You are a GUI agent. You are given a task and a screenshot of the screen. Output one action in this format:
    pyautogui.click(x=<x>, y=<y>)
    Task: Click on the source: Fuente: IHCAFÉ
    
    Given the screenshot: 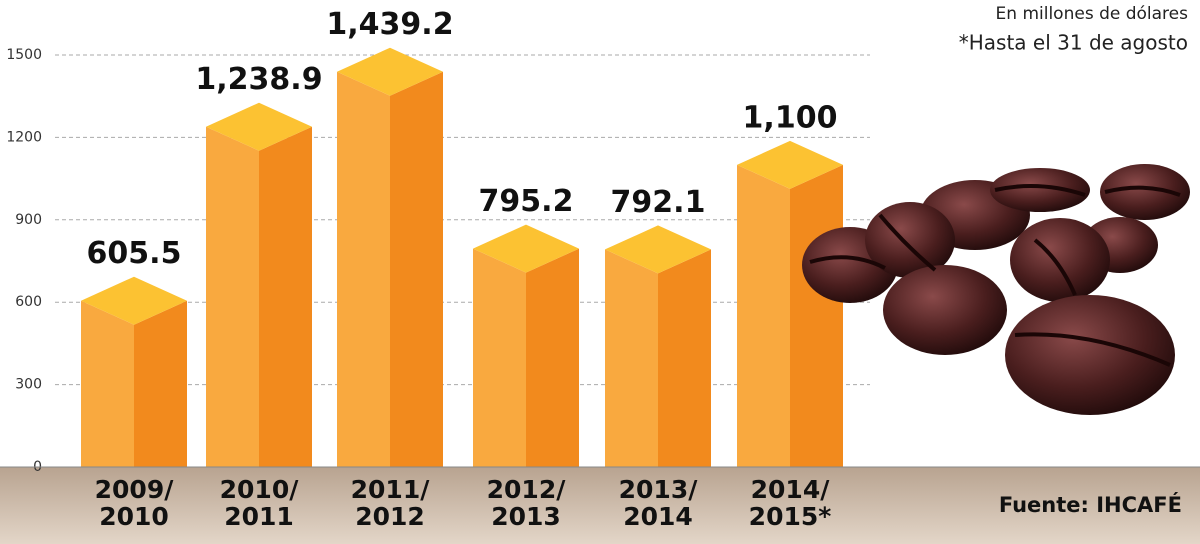 What is the action you would take?
    pyautogui.click(x=1090, y=504)
    